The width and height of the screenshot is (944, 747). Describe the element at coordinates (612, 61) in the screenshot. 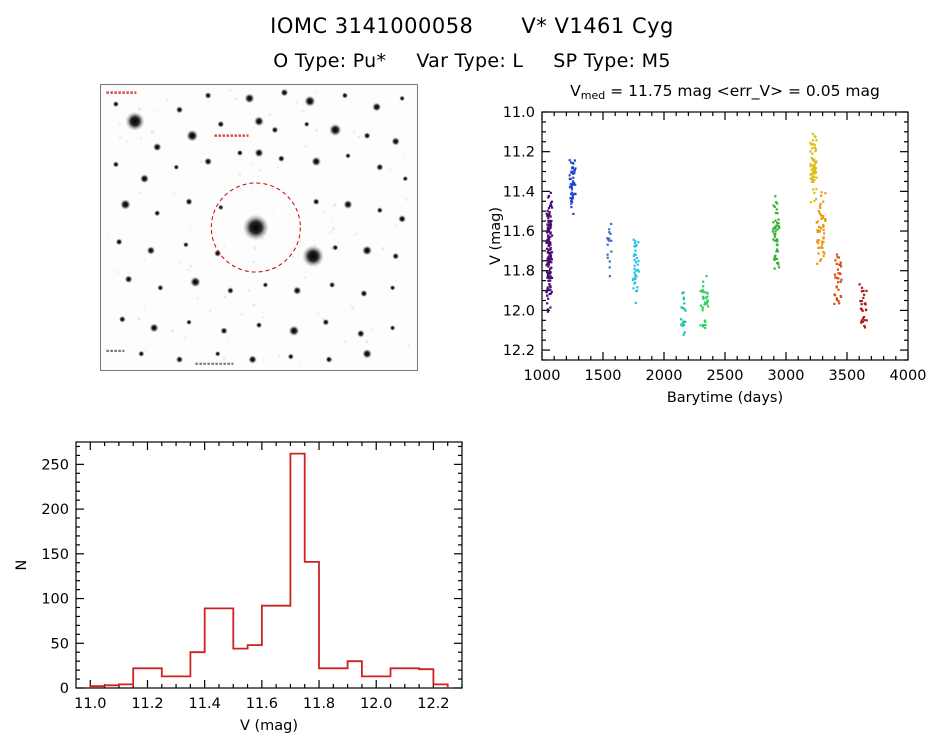

I see `spectral-type-label: SP Type: M5` at that location.